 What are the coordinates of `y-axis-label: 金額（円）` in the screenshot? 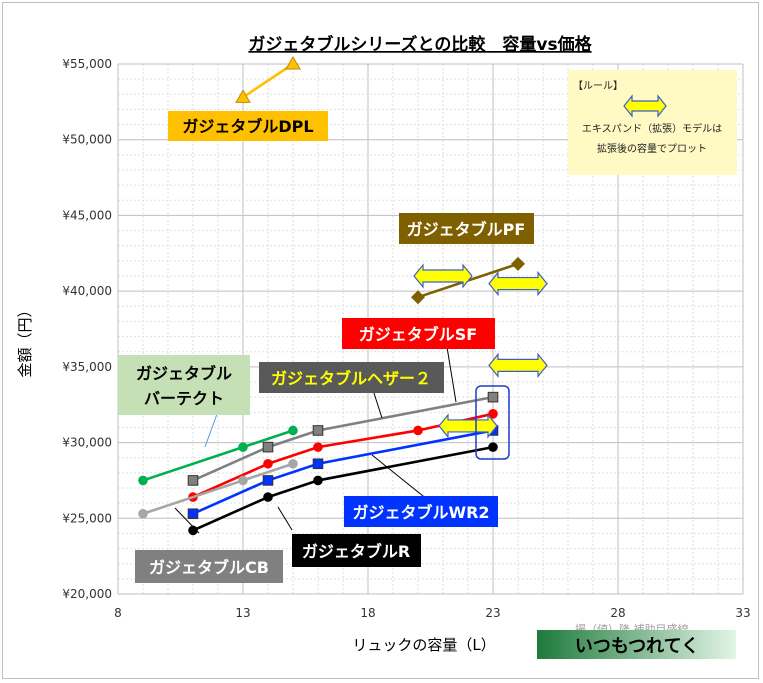 It's located at (25, 339).